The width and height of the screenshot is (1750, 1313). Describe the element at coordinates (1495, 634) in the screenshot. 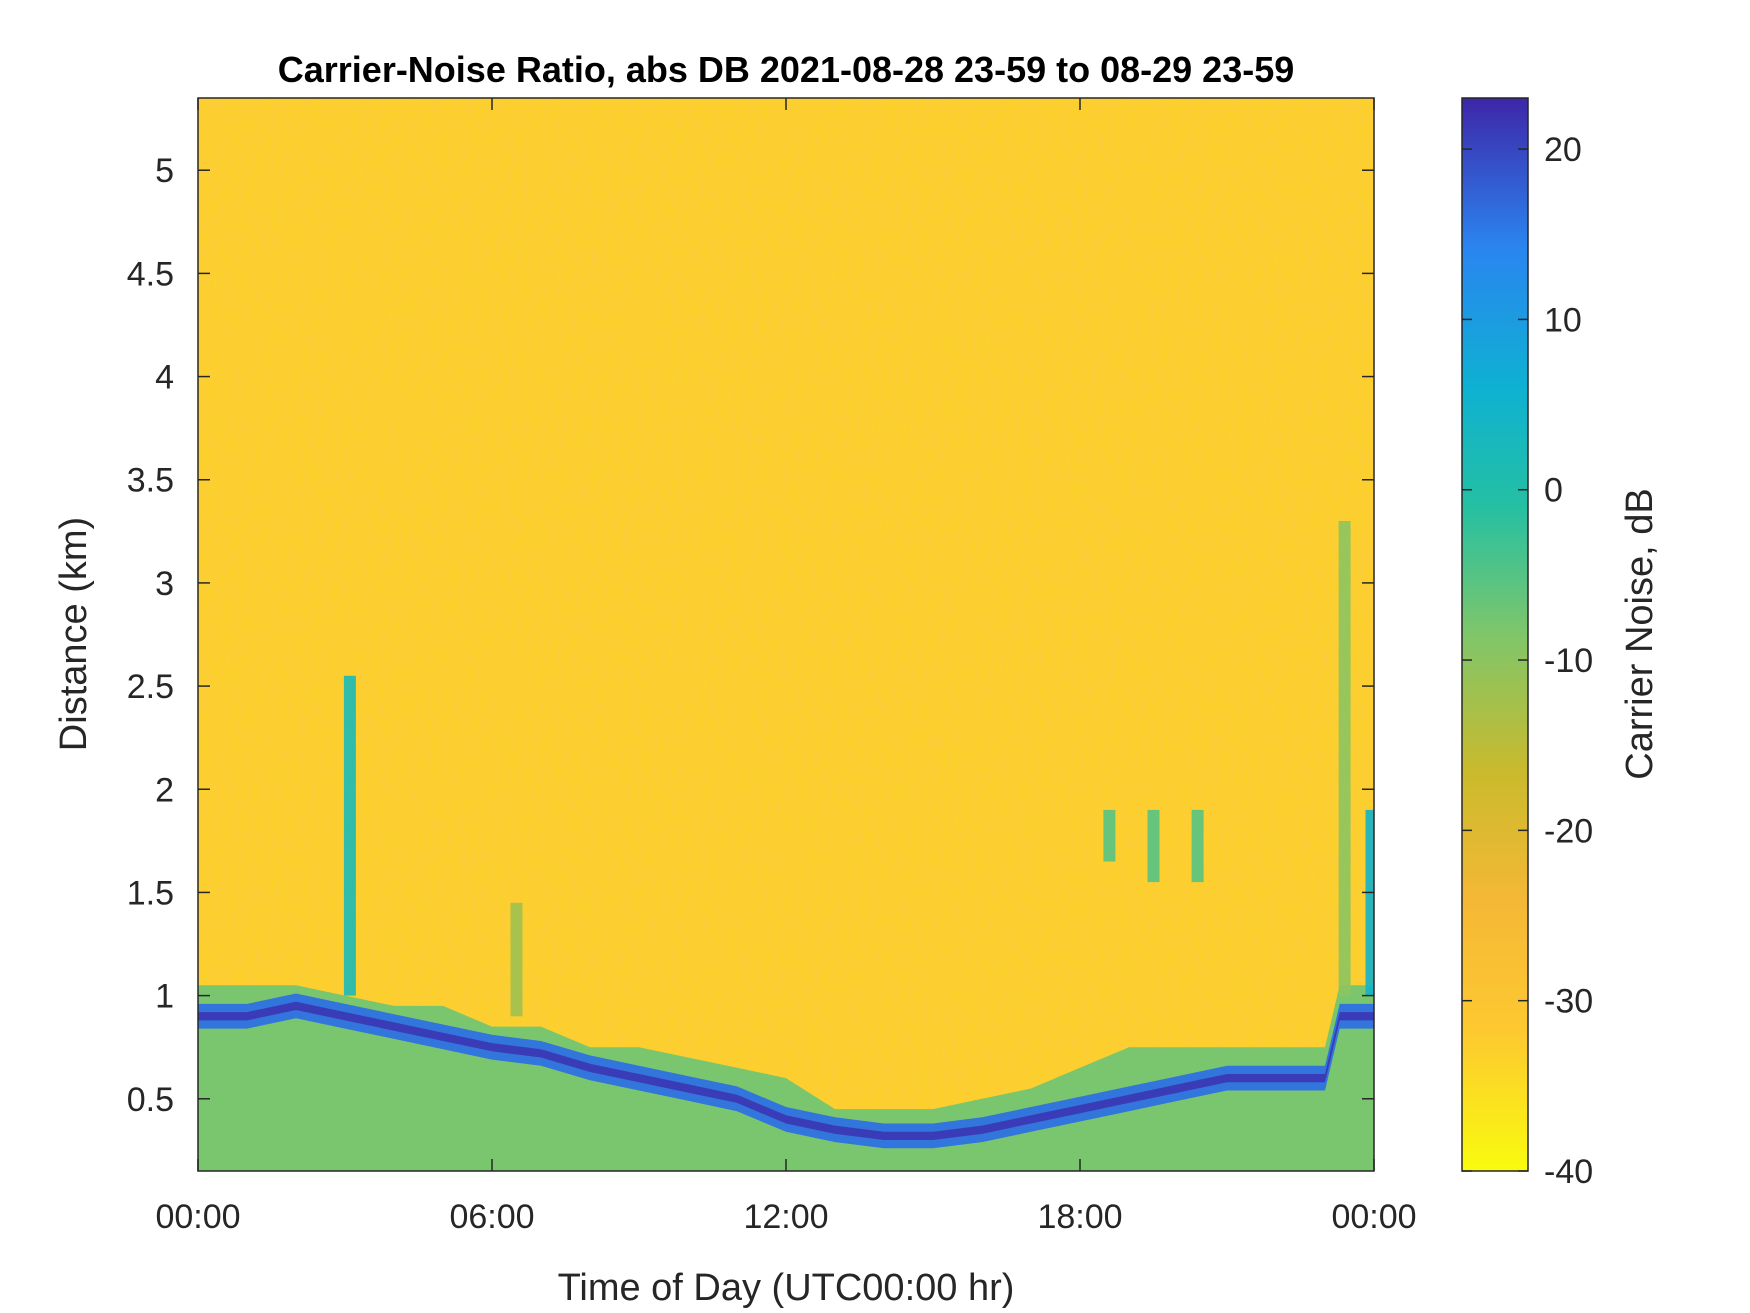

I see `colorbar-gradient` at that location.